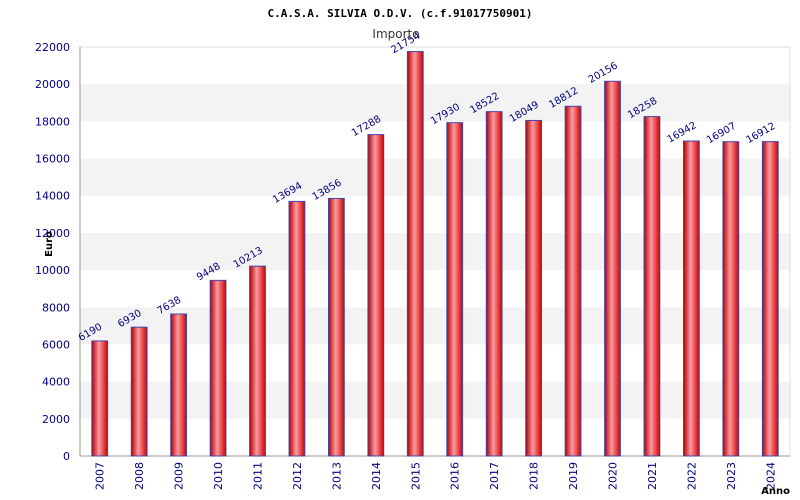  I want to click on x-tick-label-2016: 2016, so click(455, 476).